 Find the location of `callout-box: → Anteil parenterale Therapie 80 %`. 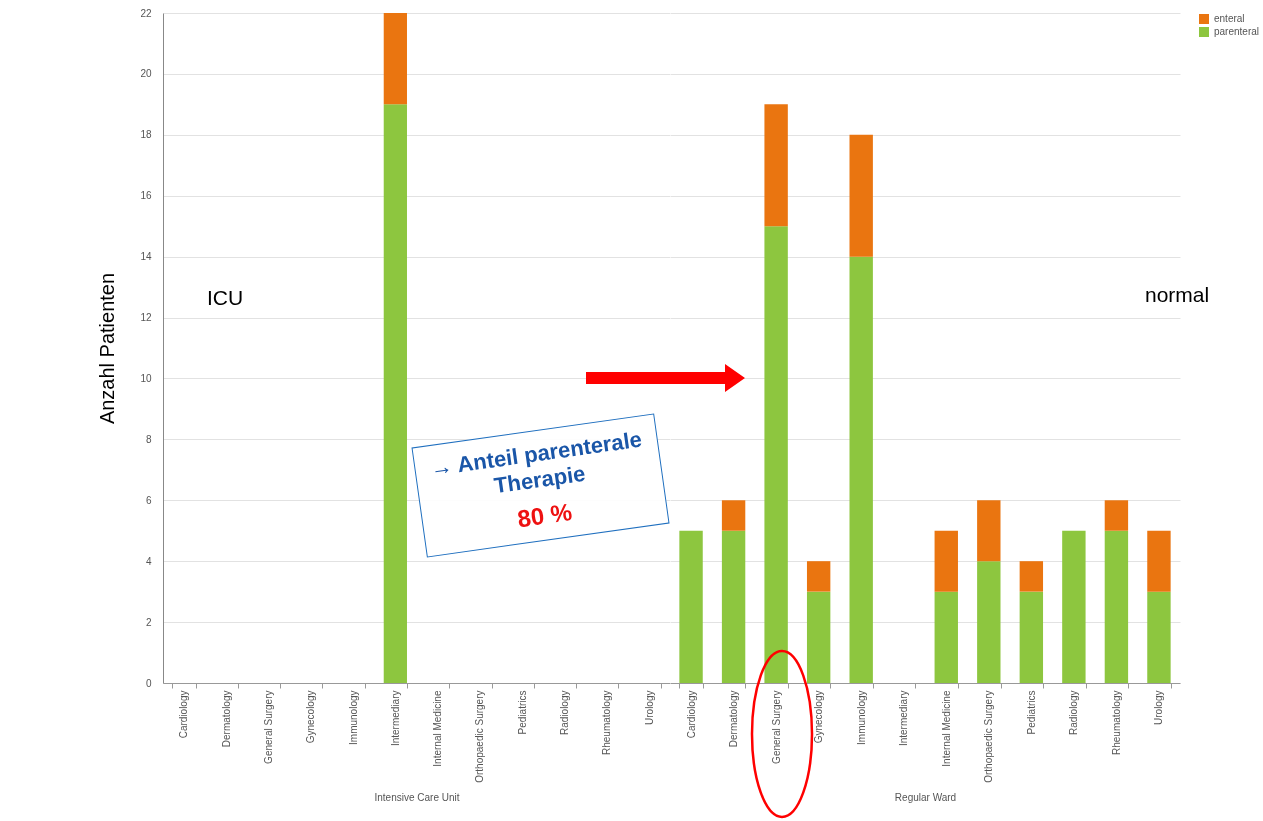

callout-box: → Anteil parenterale Therapie 80 % is located at coordinates (540, 485).